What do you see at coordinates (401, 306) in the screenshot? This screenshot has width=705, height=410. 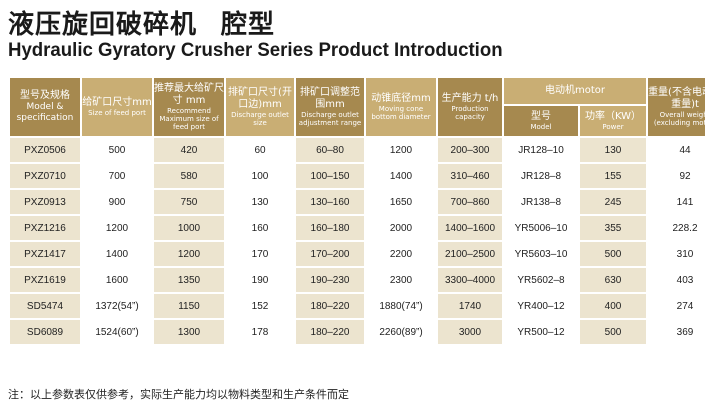 I see `cell-cone-diameter: 1880(74”)` at bounding box center [401, 306].